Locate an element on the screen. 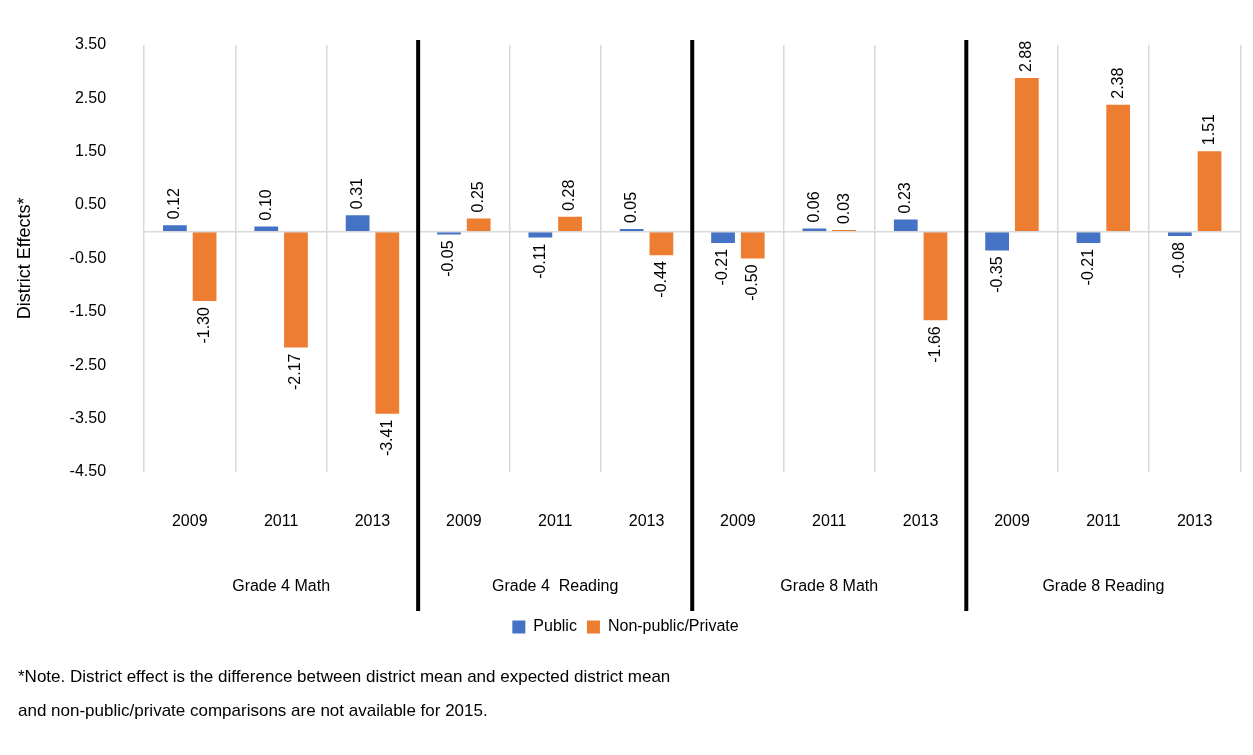 The height and width of the screenshot is (755, 1253). legend-label: Non-public/Private is located at coordinates (673, 626).